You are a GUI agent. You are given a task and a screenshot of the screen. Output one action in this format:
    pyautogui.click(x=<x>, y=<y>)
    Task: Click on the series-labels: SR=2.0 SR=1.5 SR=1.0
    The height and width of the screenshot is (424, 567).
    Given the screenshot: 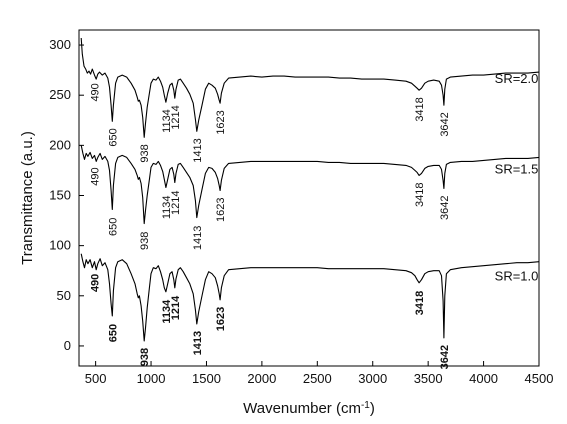 What is the action you would take?
    pyautogui.click(x=517, y=177)
    